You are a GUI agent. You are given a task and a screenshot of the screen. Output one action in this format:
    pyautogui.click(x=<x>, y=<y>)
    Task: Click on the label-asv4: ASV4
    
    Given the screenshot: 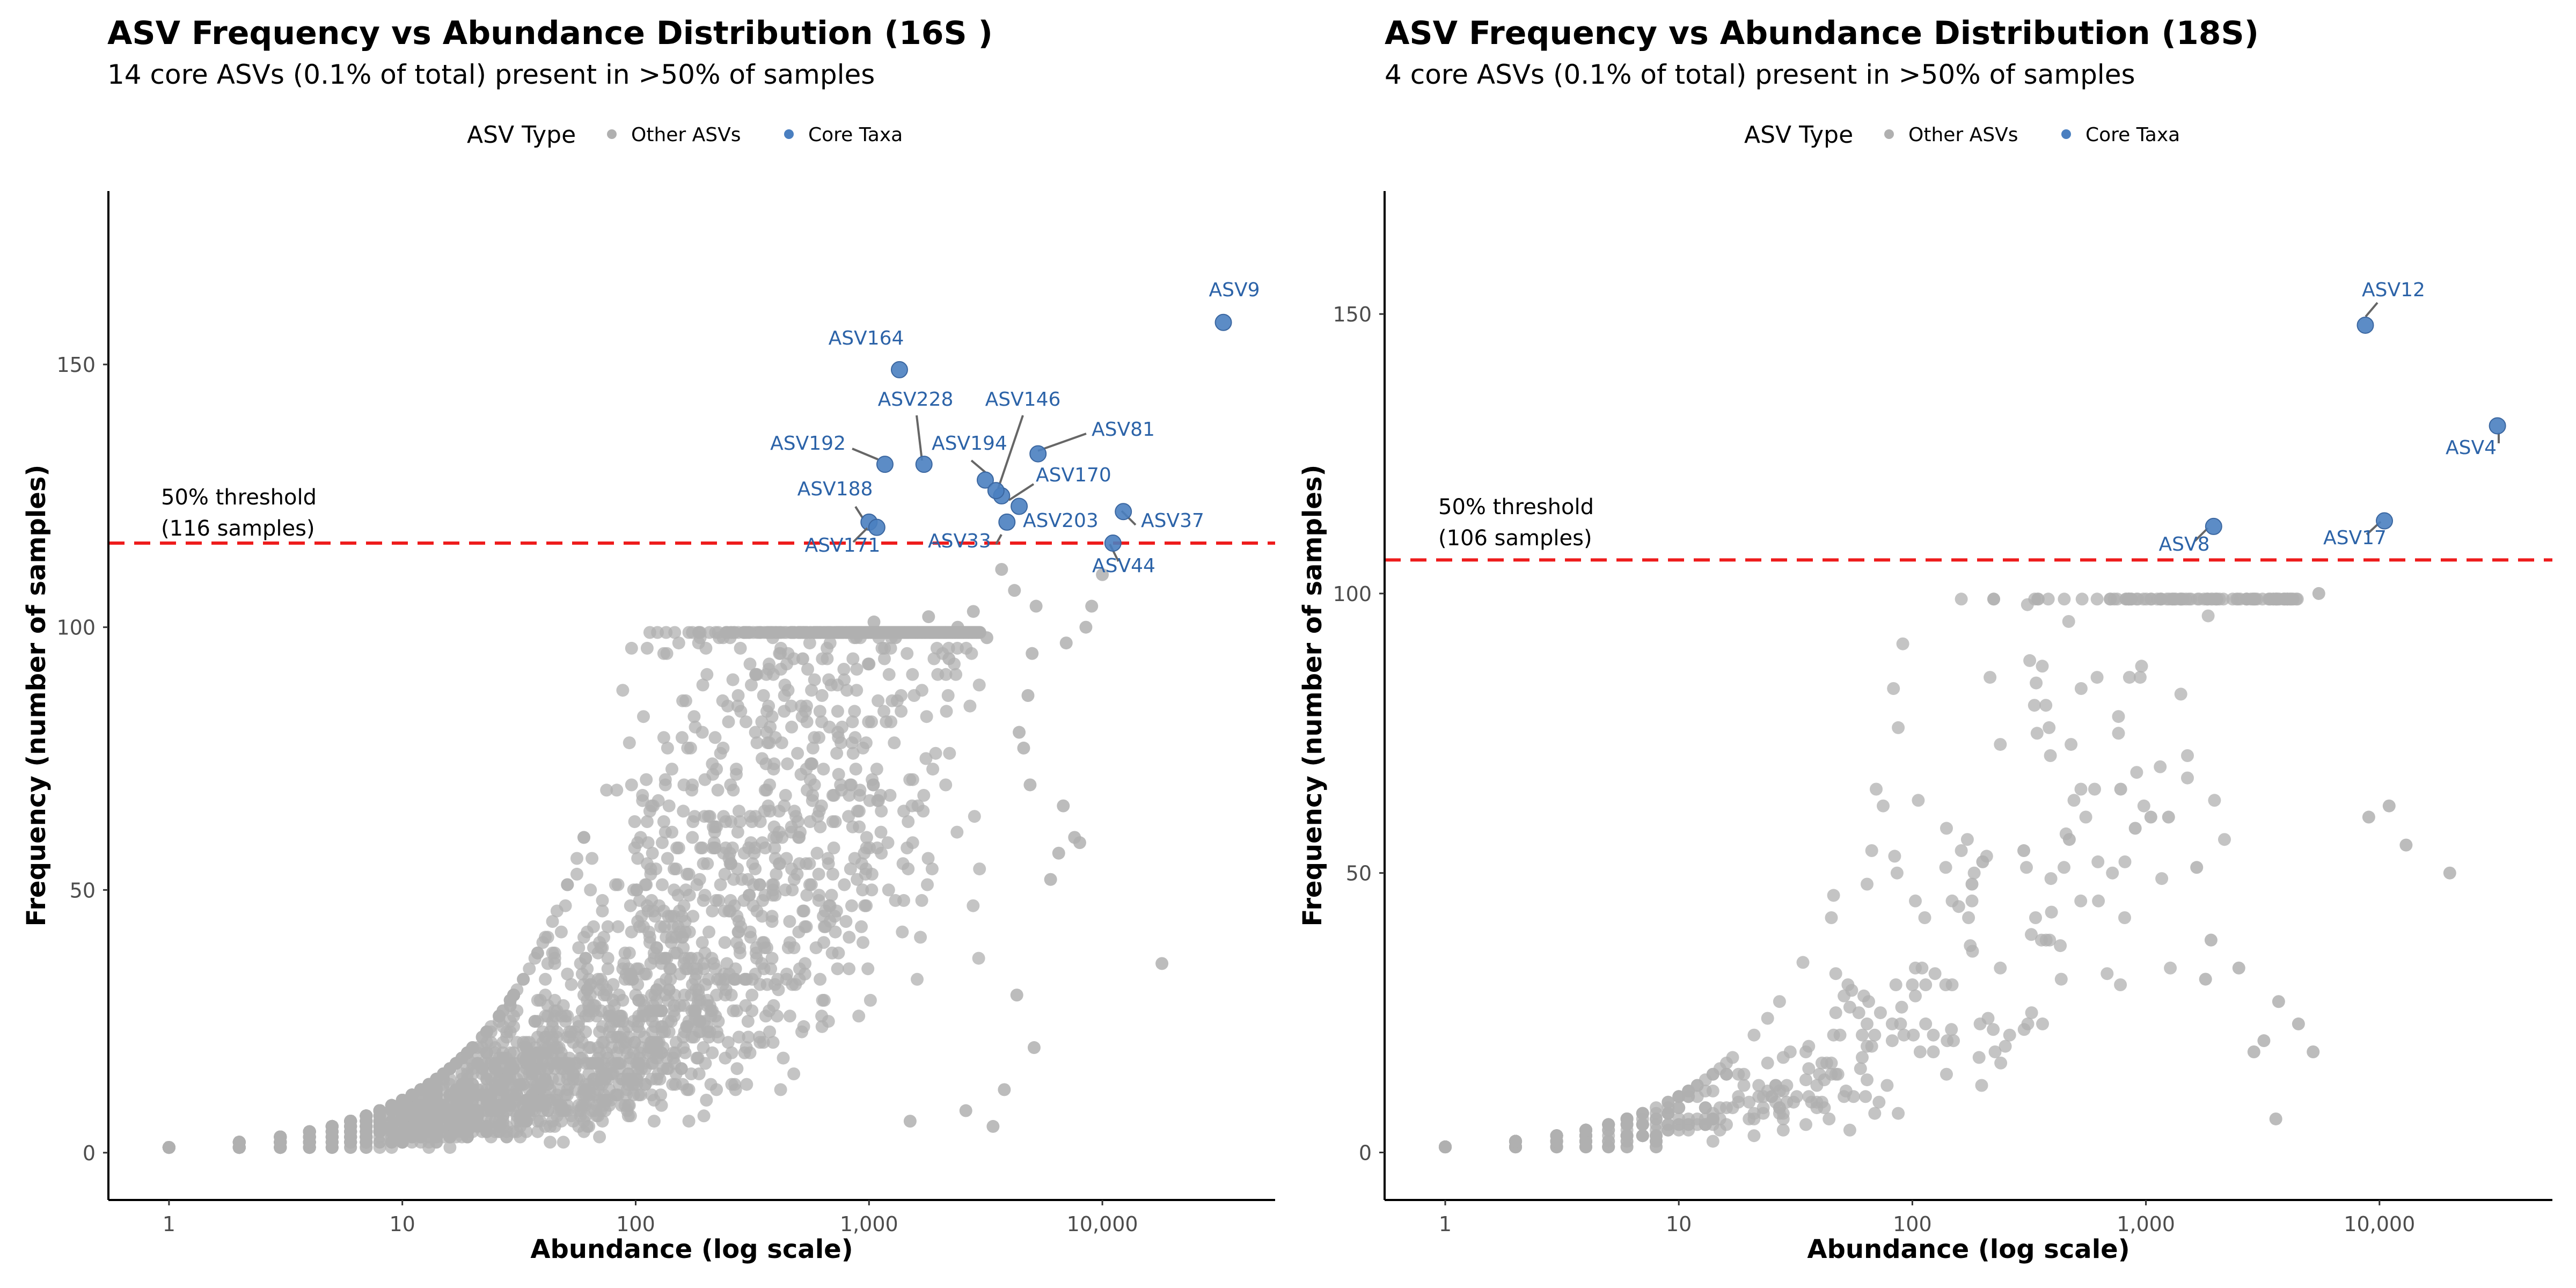 What is the action you would take?
    pyautogui.click(x=2471, y=448)
    